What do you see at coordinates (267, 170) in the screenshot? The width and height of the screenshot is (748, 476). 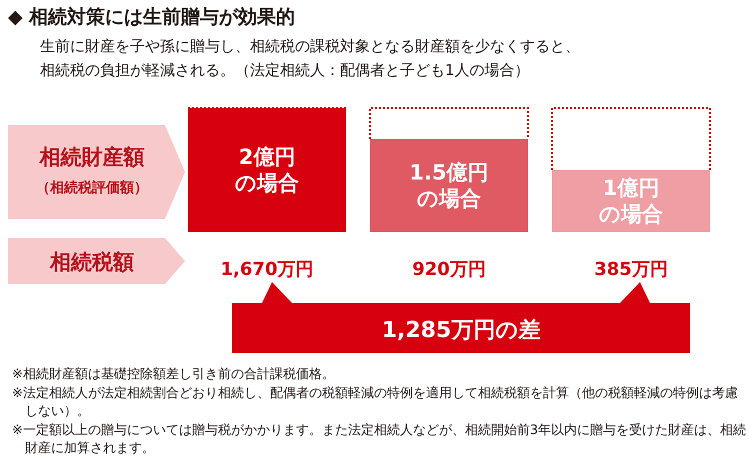 I see `data-label: 2億円の場合` at bounding box center [267, 170].